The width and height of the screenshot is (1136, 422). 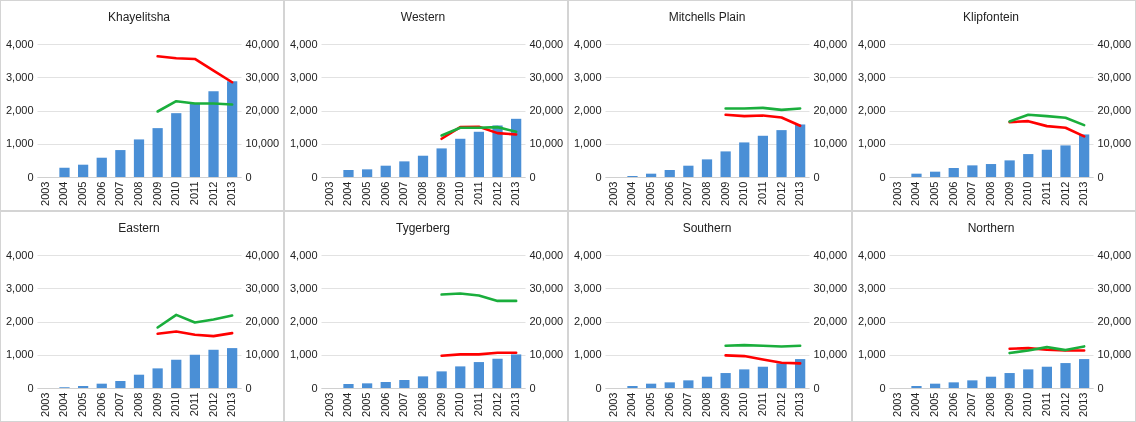 I want to click on chart-title: Northern, so click(x=991, y=228).